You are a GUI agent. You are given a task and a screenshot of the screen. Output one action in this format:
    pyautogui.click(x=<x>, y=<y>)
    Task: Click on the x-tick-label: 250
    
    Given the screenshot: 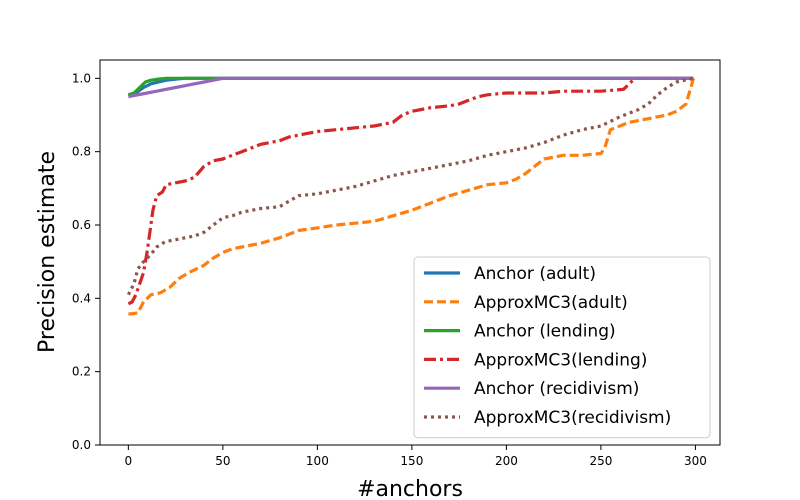 What is the action you would take?
    pyautogui.click(x=600, y=461)
    